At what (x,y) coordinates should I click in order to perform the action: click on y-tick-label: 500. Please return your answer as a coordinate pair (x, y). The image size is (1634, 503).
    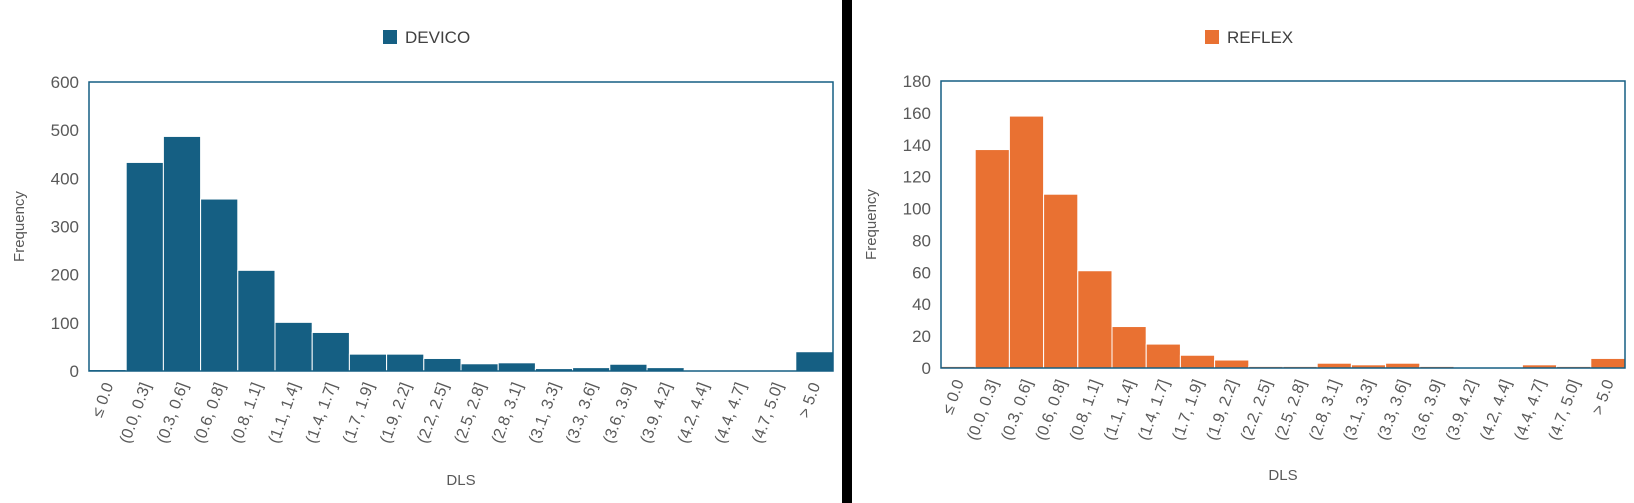
    Looking at the image, I should click on (65, 130).